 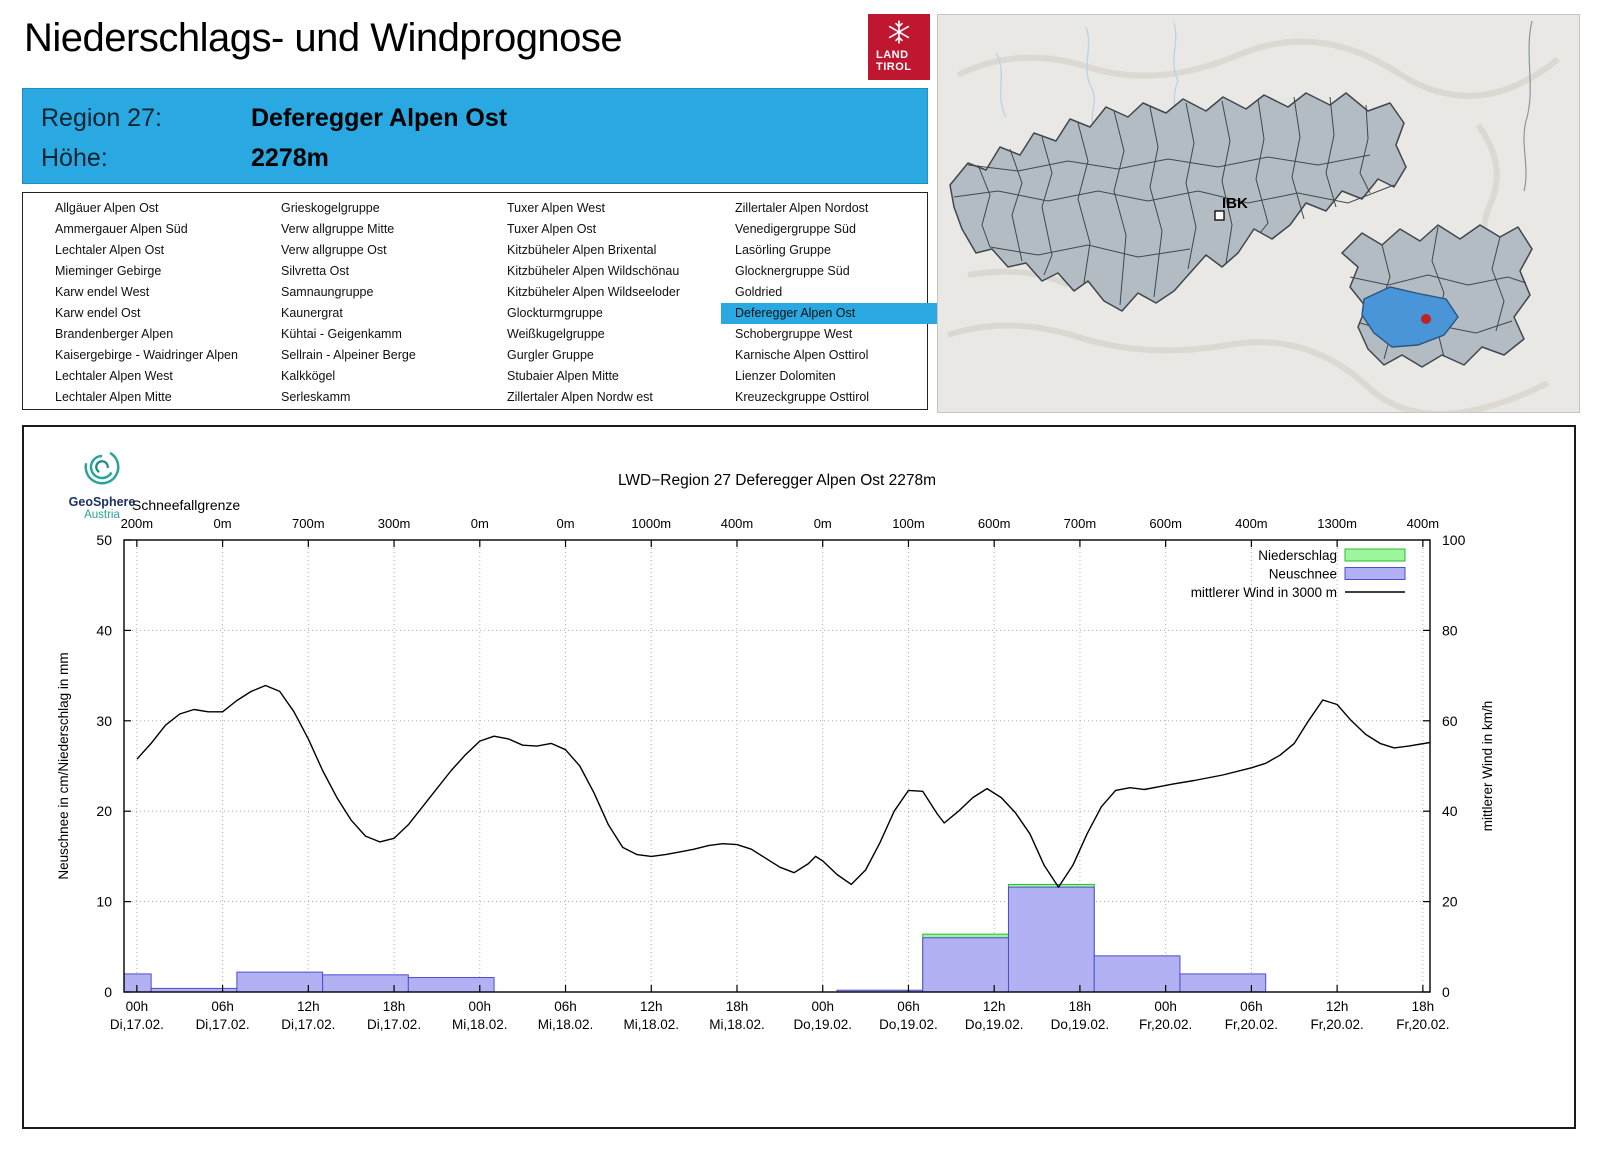 I want to click on region-list-item: Sellrain - Alpeiner Berge, so click(x=348, y=355).